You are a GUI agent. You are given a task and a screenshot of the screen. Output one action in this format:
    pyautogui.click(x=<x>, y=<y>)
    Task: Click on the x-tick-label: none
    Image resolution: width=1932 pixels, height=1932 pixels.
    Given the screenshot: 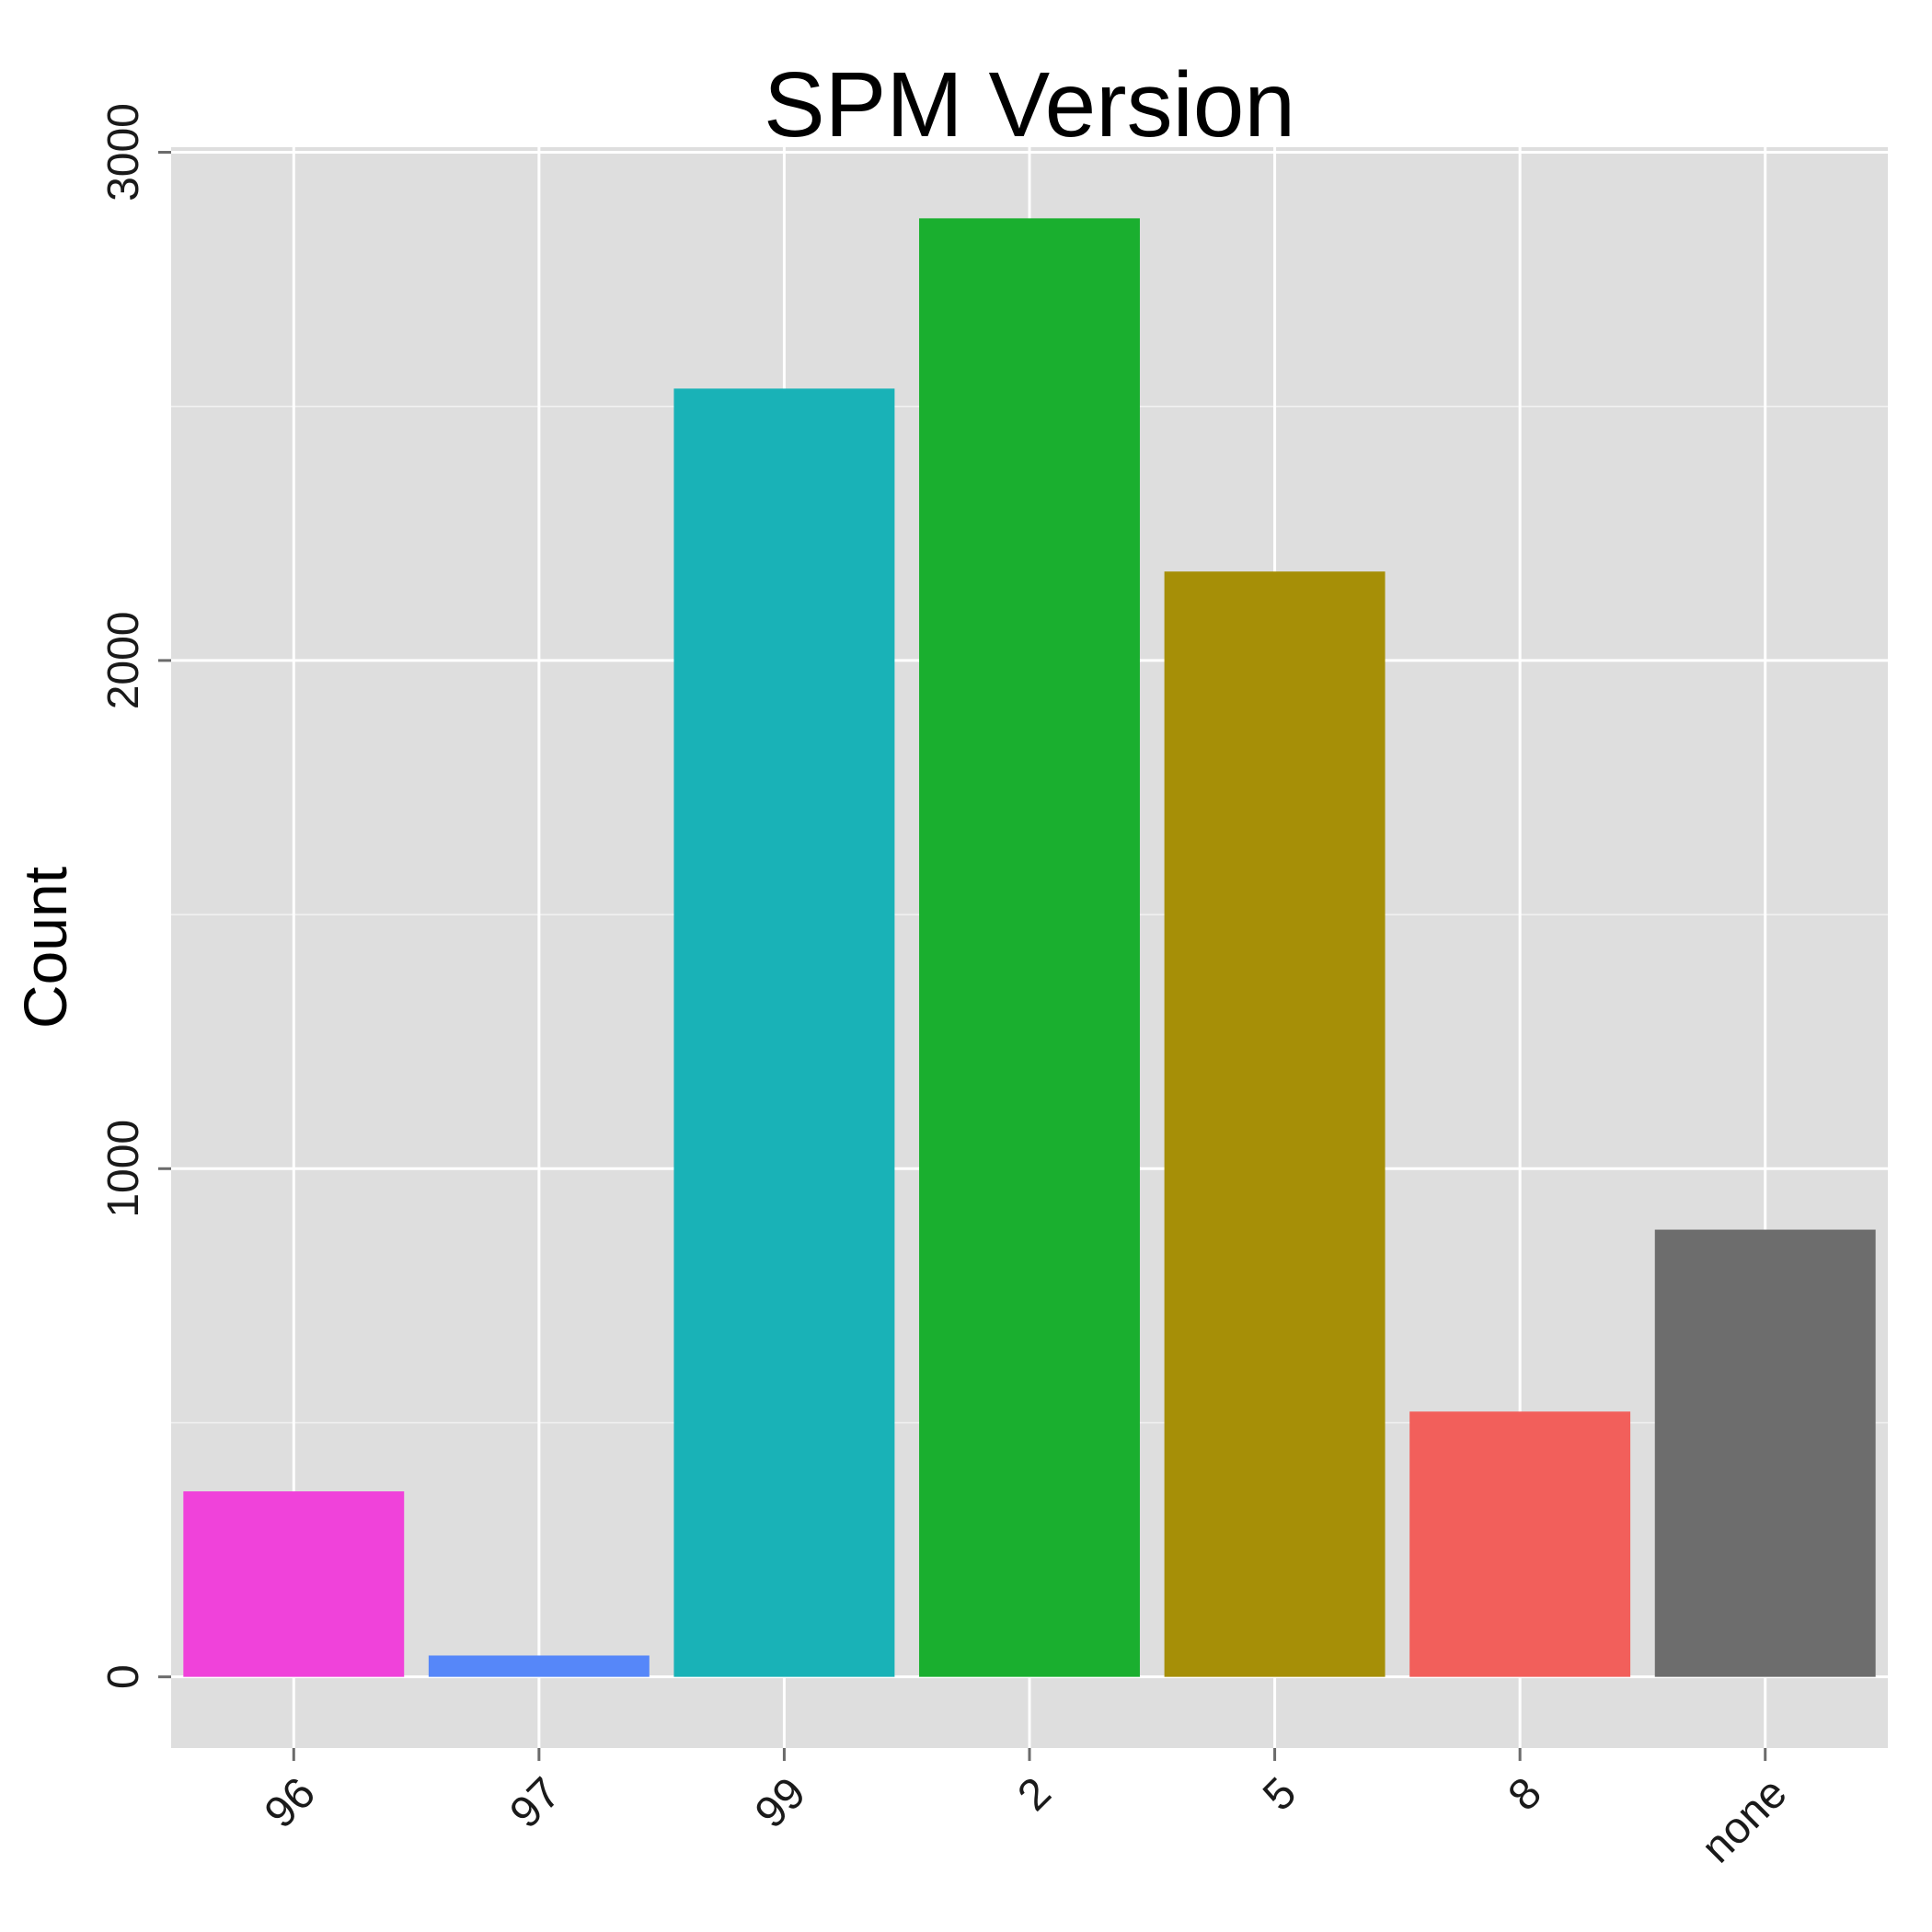 What is the action you would take?
    pyautogui.click(x=1745, y=1820)
    